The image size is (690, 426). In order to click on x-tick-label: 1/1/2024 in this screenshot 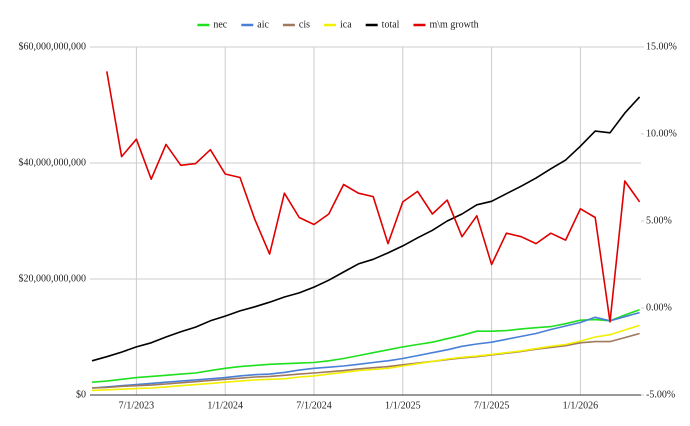, I will do `click(225, 405)`.